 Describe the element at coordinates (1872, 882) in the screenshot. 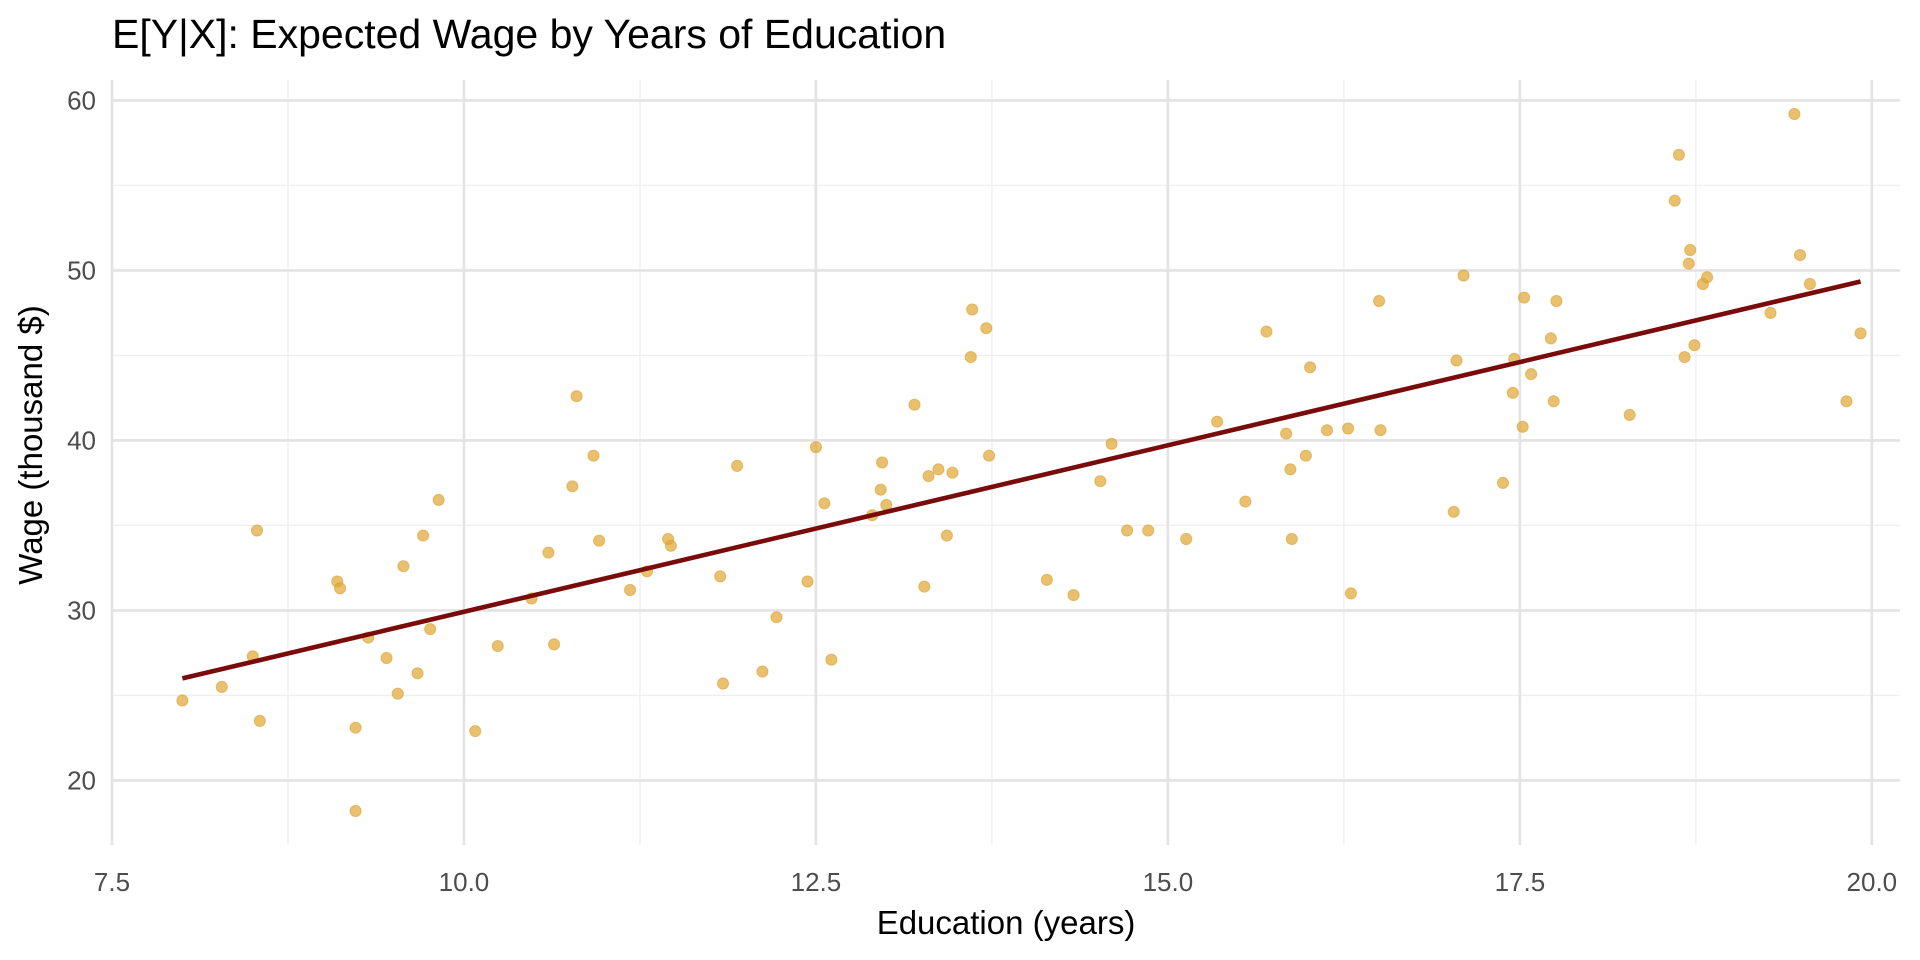

I see `x-tick-label: 20.0` at that location.